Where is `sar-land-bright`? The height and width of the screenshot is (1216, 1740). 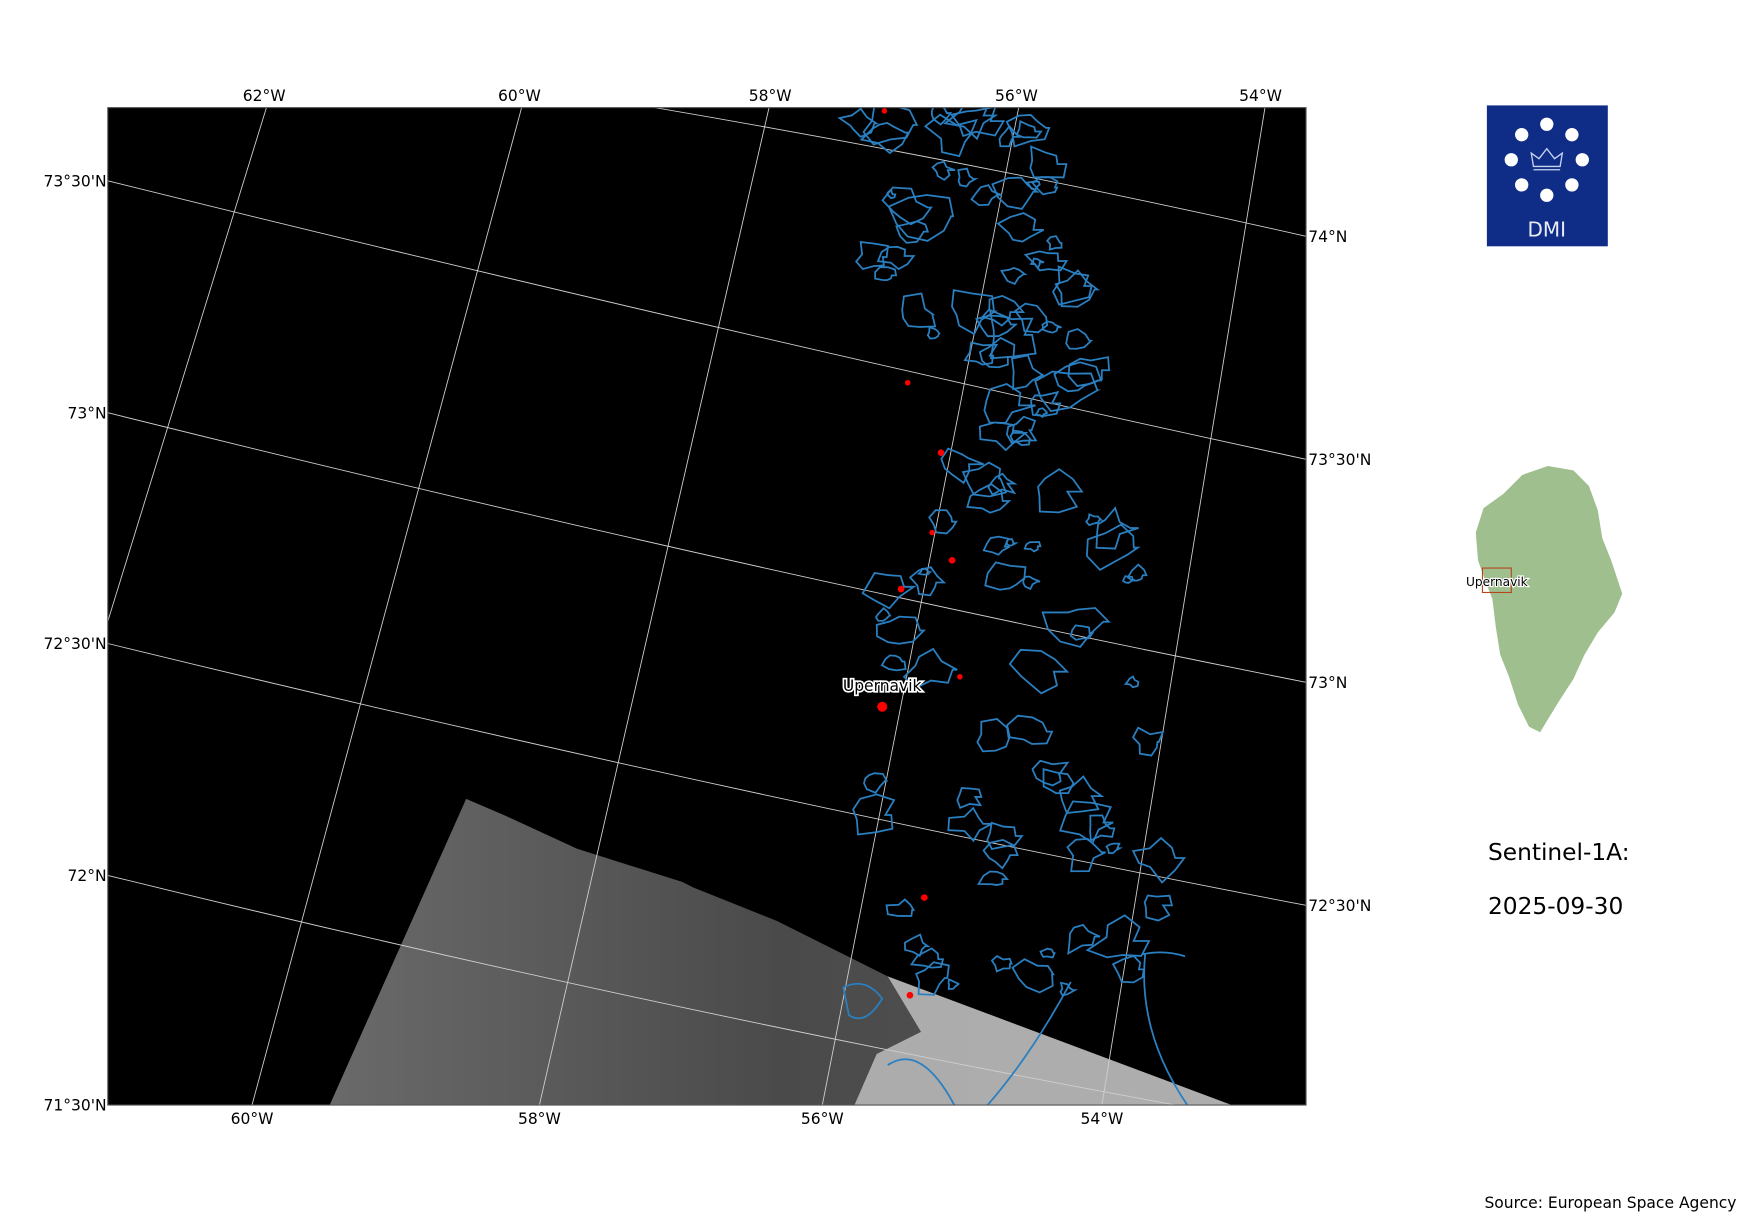 sar-land-bright is located at coordinates (1043, 1041).